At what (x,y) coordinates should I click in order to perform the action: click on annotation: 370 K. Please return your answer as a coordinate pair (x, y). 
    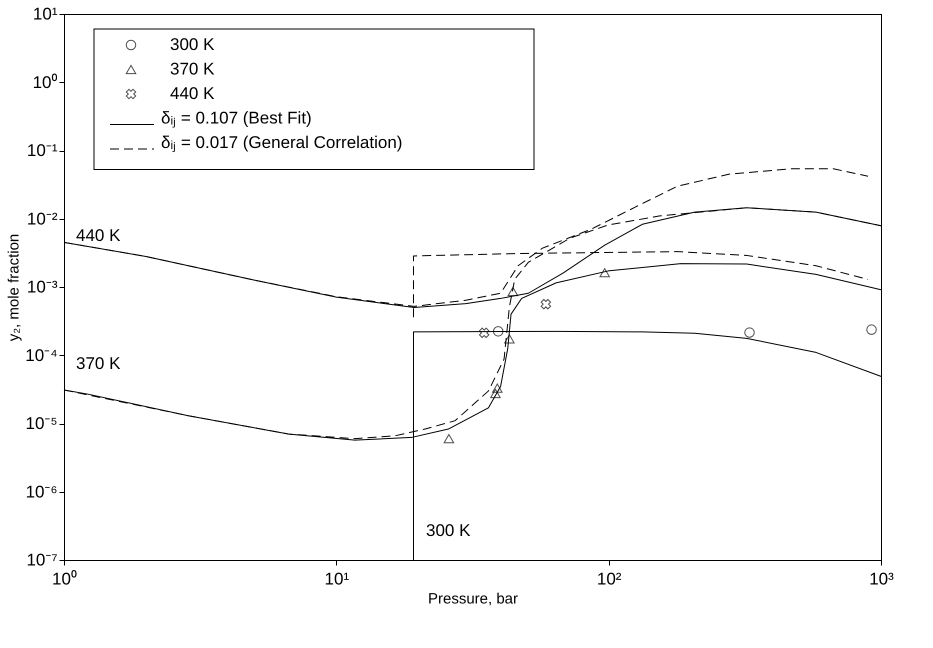
    Looking at the image, I should click on (99, 363).